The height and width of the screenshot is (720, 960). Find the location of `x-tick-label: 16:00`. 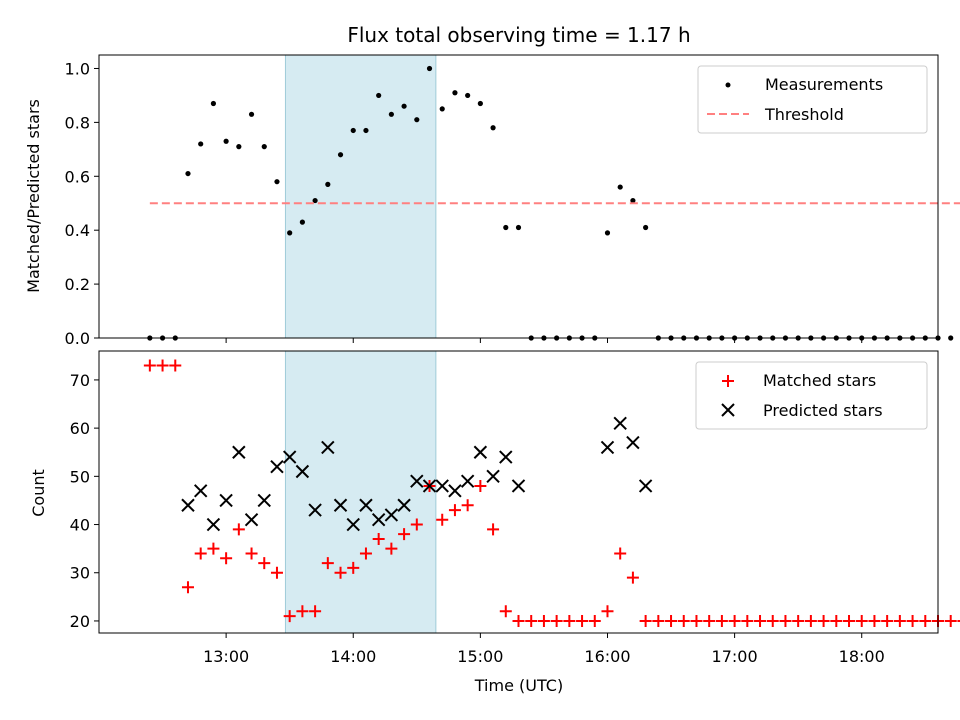

x-tick-label: 16:00 is located at coordinates (607, 656).